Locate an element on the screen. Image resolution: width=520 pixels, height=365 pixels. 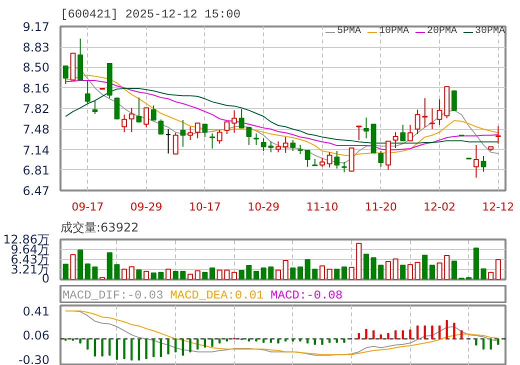
legend-label: 5PMA is located at coordinates (348, 31).